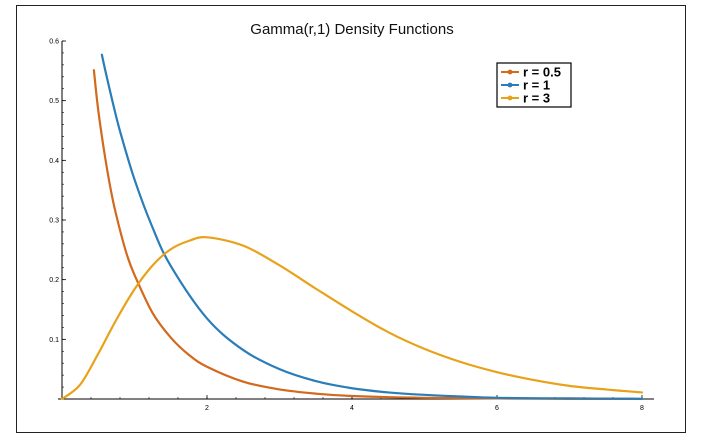 The image size is (704, 444). What do you see at coordinates (54, 42) in the screenshot?
I see `y-tick-label: 0.6` at bounding box center [54, 42].